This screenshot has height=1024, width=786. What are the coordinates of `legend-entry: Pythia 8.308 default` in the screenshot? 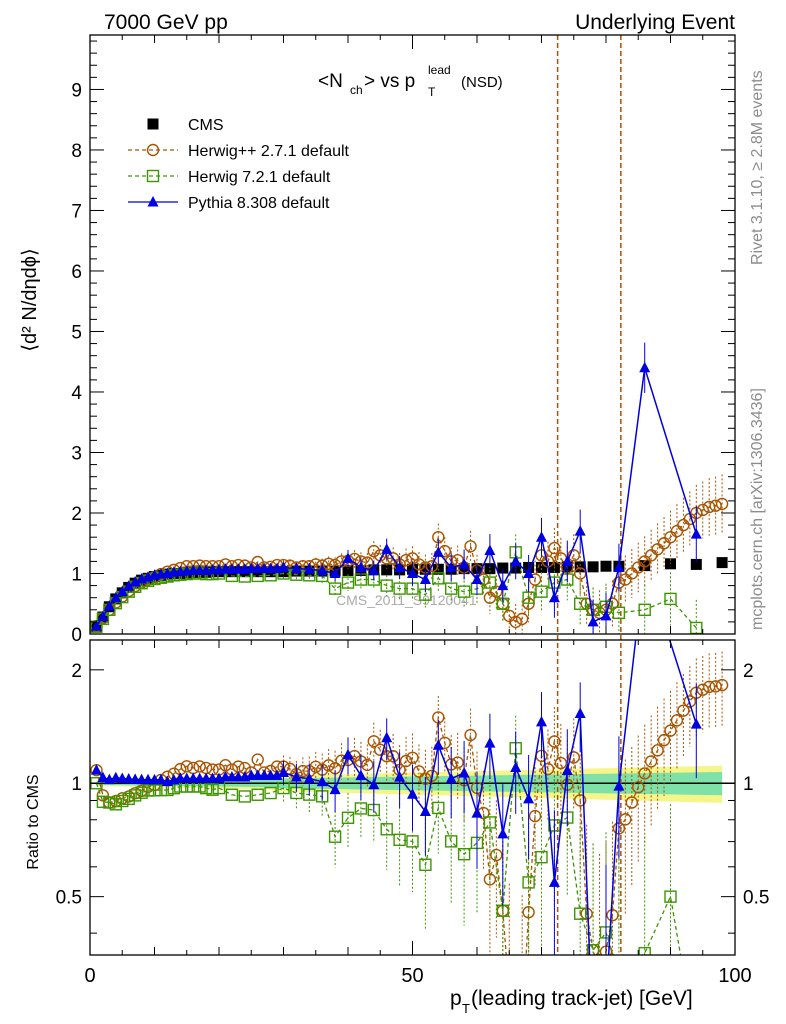 It's located at (229, 203).